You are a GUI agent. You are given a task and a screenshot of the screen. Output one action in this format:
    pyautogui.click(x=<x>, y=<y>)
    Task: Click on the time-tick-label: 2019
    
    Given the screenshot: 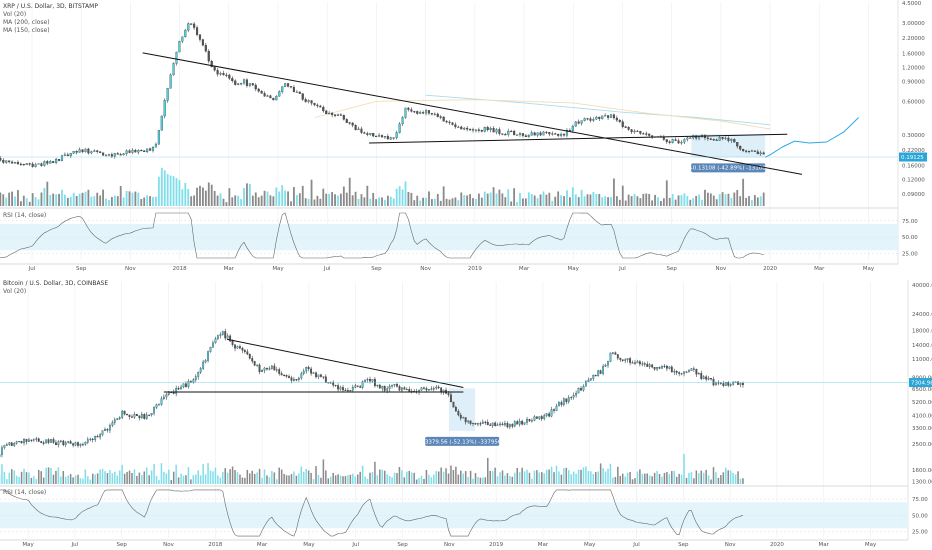 What is the action you would take?
    pyautogui.click(x=496, y=545)
    